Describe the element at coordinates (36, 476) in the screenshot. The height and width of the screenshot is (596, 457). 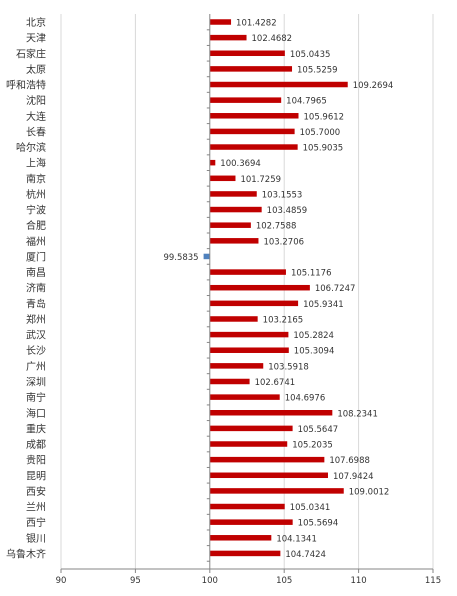
I see `category-label: 昆明` at that location.